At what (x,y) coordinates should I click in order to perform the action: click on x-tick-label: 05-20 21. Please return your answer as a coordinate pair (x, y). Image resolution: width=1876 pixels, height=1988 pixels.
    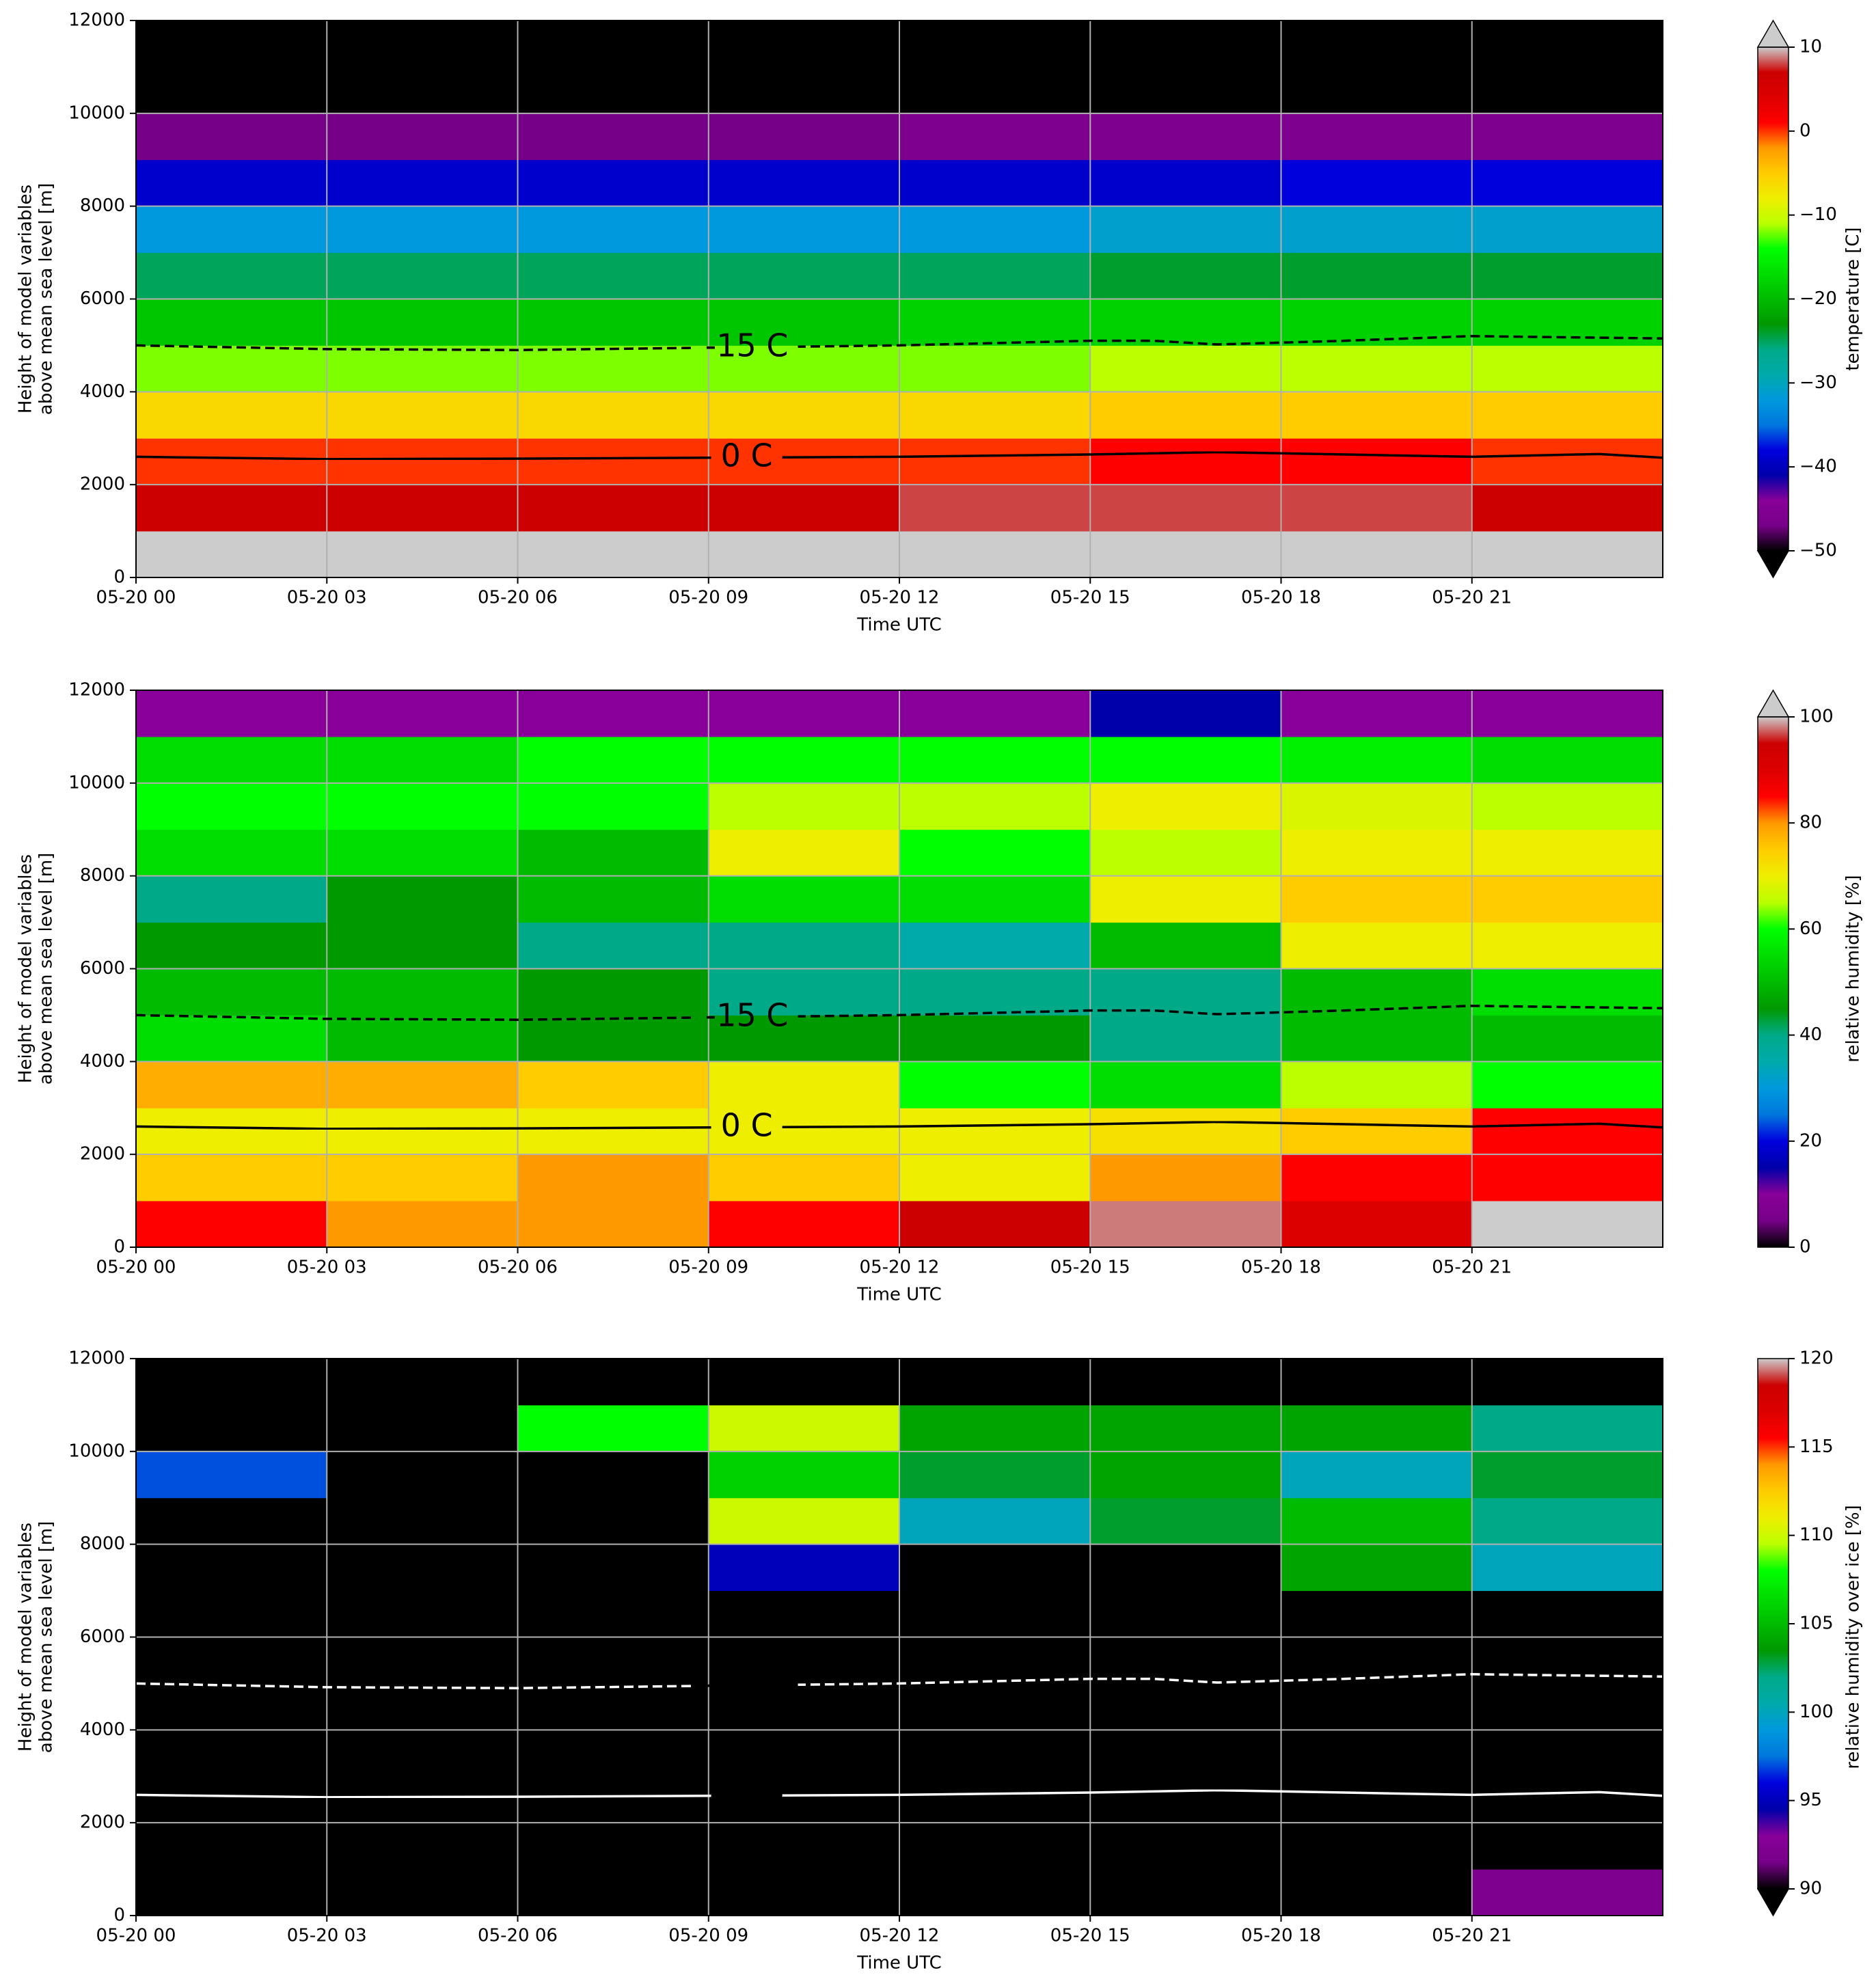
    Looking at the image, I should click on (1472, 598).